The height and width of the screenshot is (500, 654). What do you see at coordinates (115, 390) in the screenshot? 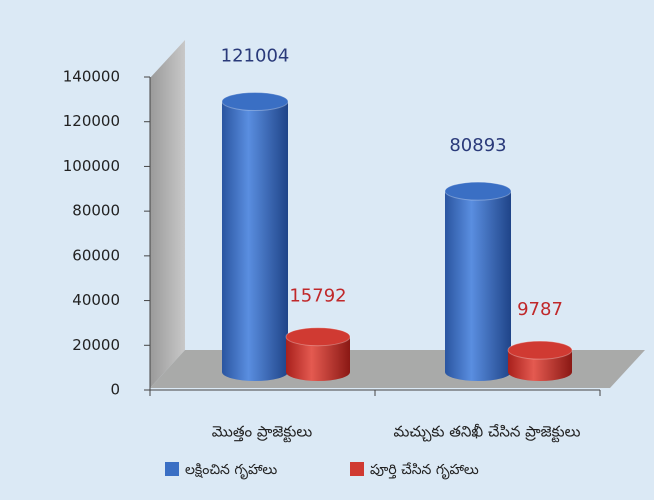
I see `y-tick-label: 0` at bounding box center [115, 390].